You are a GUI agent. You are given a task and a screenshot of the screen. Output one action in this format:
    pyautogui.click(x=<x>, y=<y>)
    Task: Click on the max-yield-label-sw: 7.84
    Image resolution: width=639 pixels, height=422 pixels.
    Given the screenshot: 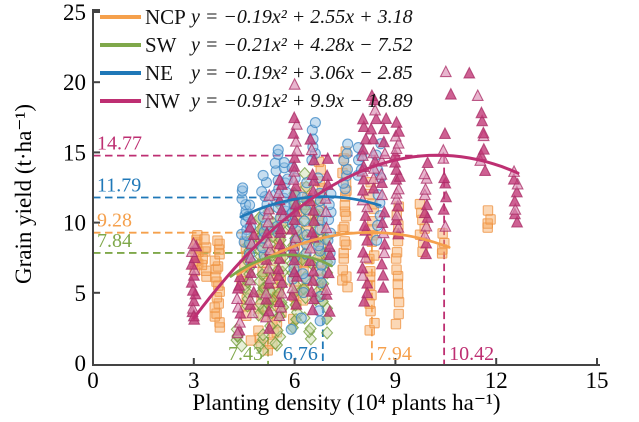 What is the action you would take?
    pyautogui.click(x=114, y=241)
    